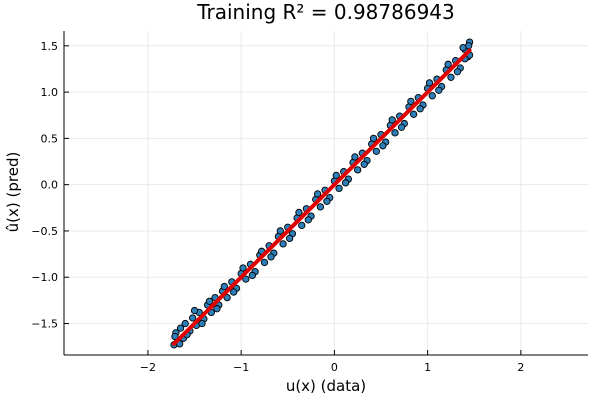 The height and width of the screenshot is (400, 600). I want to click on x-tick-label: −2, so click(148, 367).